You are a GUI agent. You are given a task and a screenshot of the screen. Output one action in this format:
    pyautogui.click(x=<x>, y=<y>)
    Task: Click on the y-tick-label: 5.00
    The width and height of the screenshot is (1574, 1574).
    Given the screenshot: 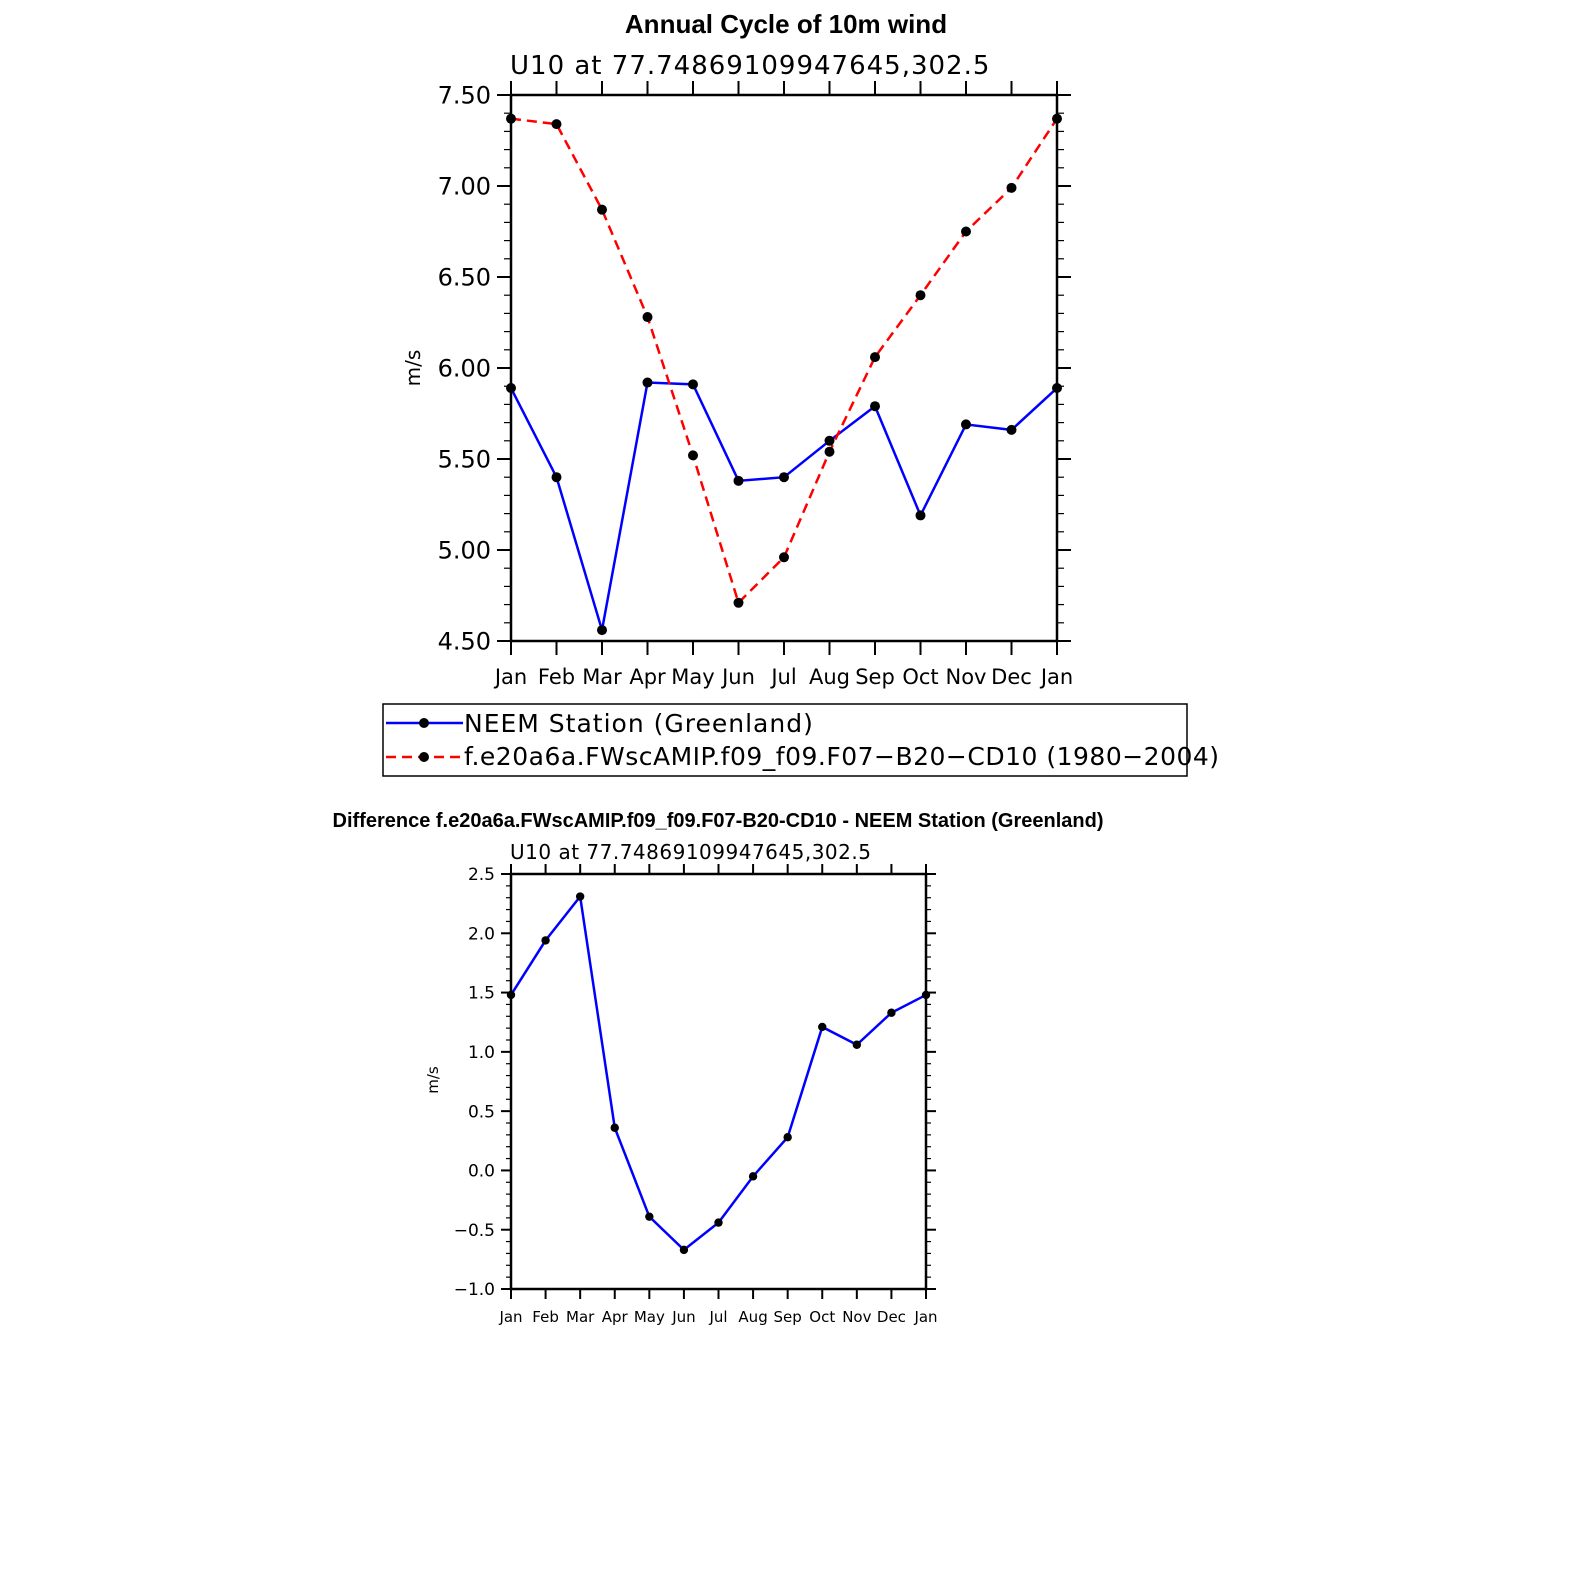 What is the action you would take?
    pyautogui.click(x=464, y=551)
    